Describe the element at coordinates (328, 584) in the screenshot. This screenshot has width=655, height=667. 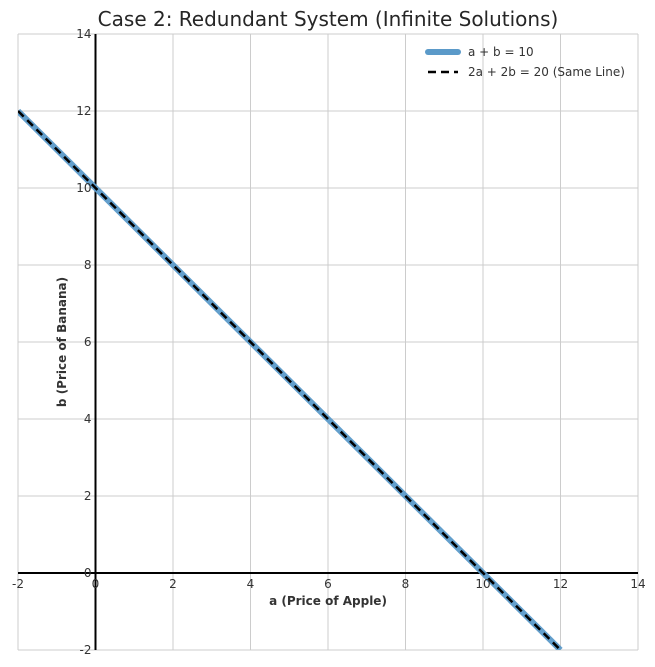
I see `x-tick-label: 6` at that location.